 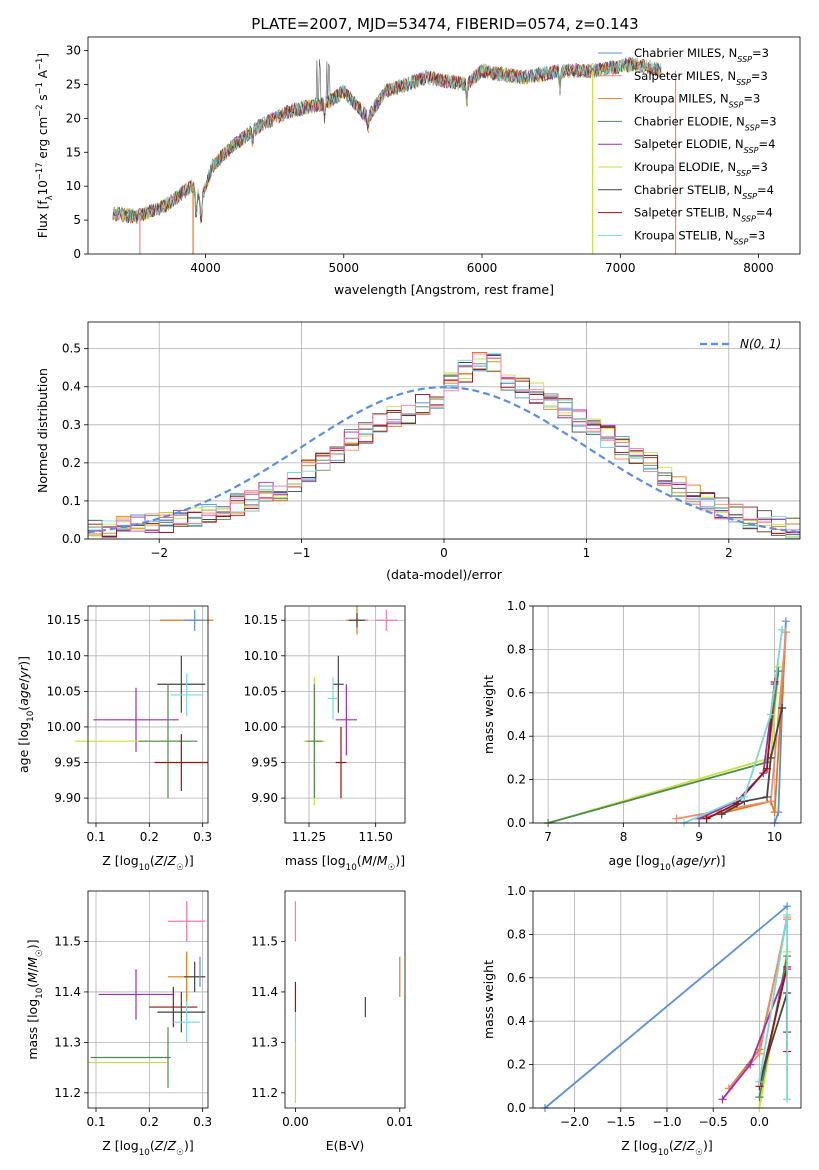 I want to click on label-part: /, so click(x=23, y=680).